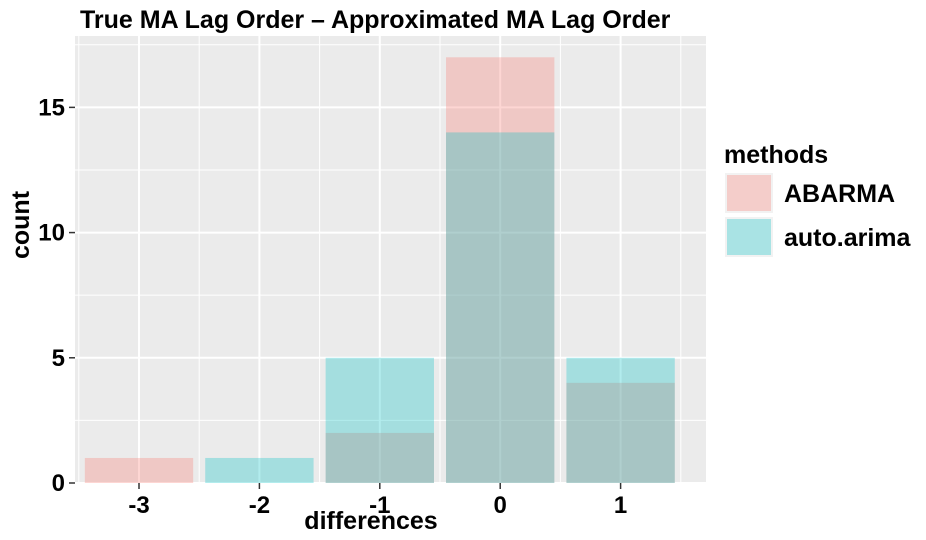 Image resolution: width=926 pixels, height=540 pixels. I want to click on legend-title: methods, so click(776, 155).